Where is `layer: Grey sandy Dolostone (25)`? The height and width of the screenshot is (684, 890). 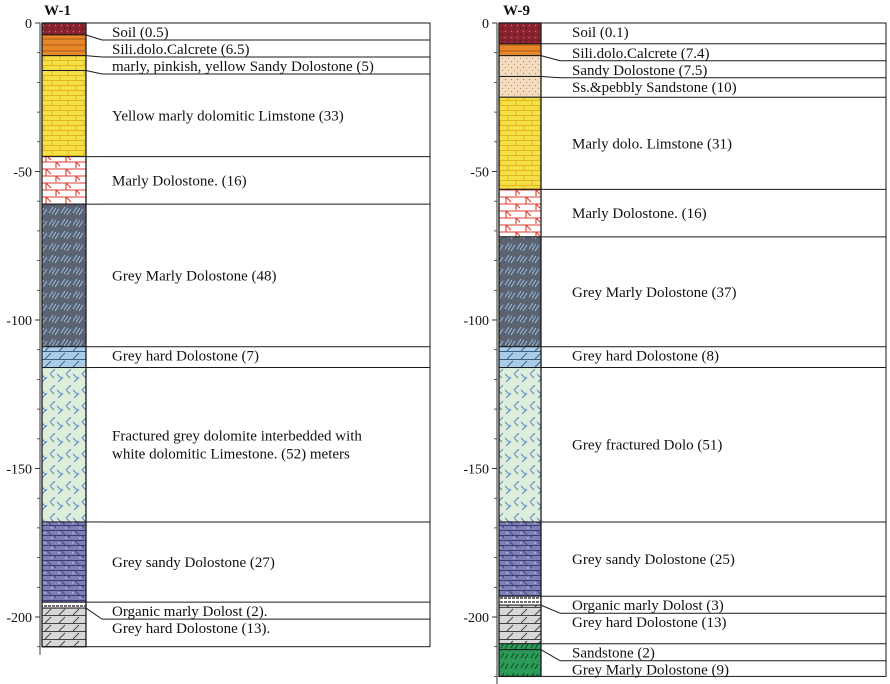
layer: Grey sandy Dolostone (25) is located at coordinates (692, 559).